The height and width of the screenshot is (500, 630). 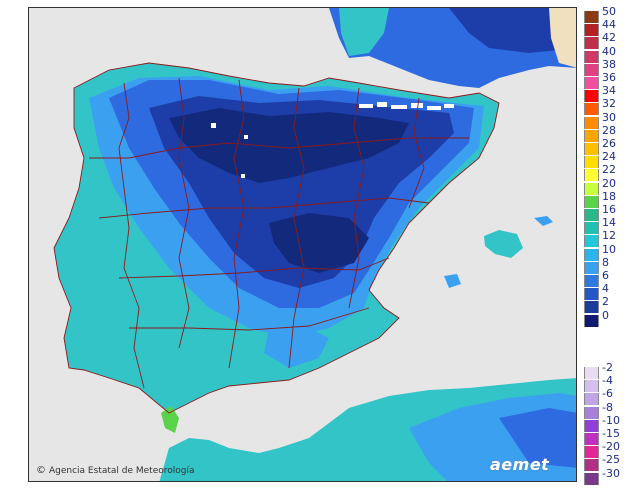 I want to click on pyrenees-snow, so click(x=332, y=140).